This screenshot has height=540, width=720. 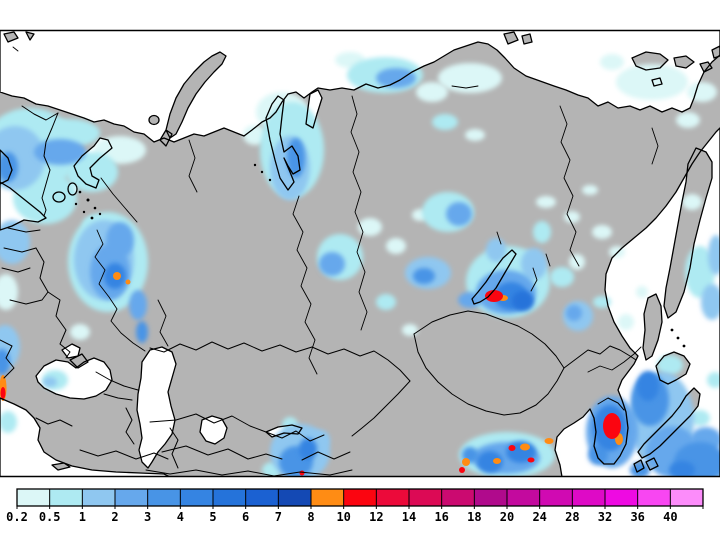 What do you see at coordinates (212, 517) in the screenshot?
I see `legend-tick-label: 5` at bounding box center [212, 517].